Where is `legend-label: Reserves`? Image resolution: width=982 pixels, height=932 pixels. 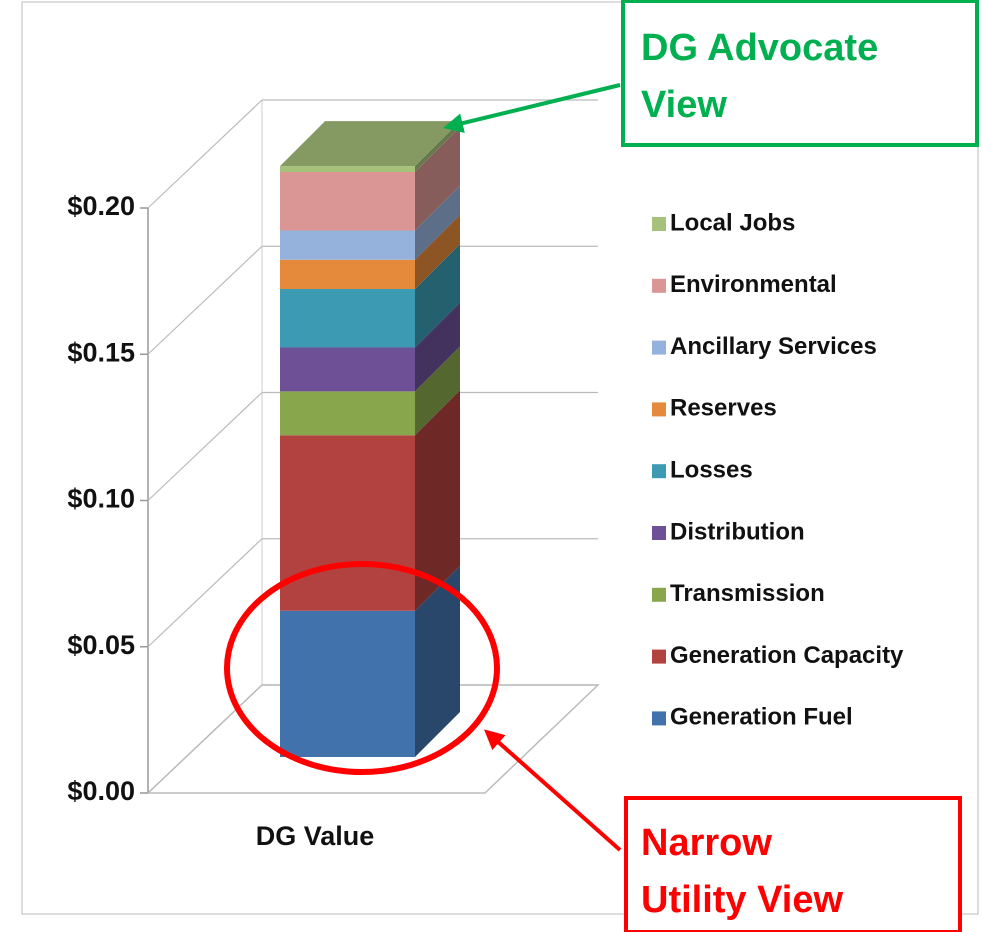
legend-label: Reserves is located at coordinates (723, 408).